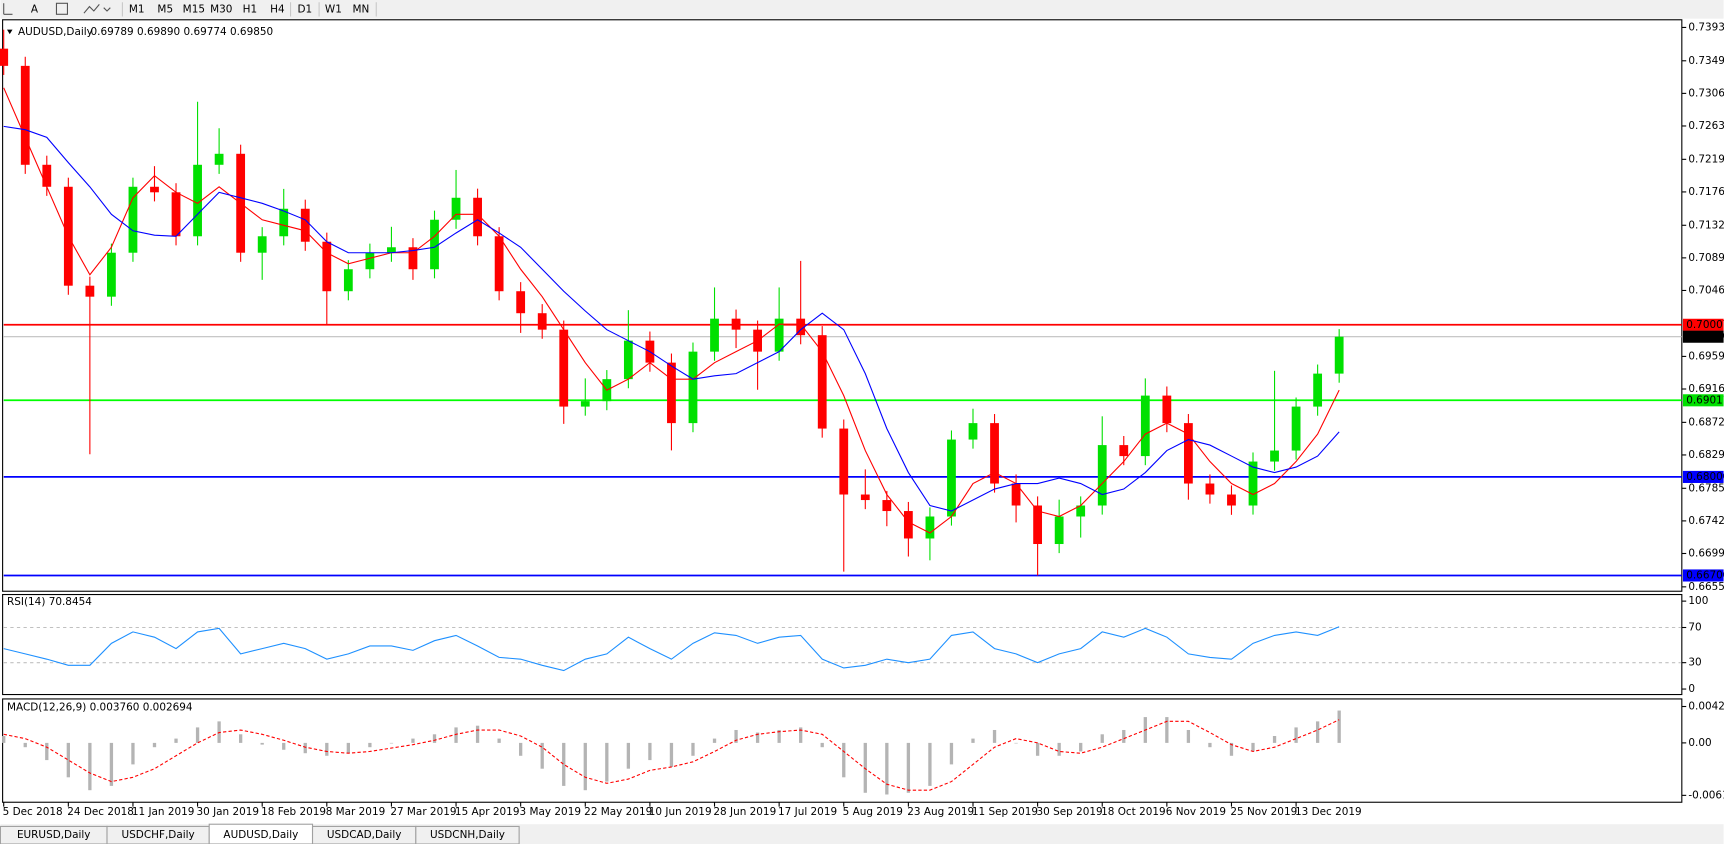 This screenshot has height=844, width=1724. I want to click on level-label: 0.69850, so click(1705, 337).